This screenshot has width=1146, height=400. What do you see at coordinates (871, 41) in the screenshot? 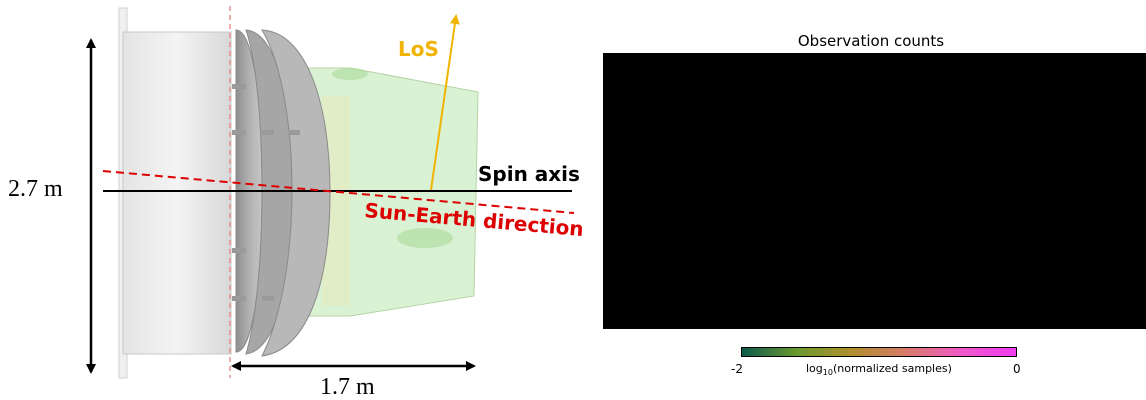
I see `observation-title: Observation counts` at bounding box center [871, 41].